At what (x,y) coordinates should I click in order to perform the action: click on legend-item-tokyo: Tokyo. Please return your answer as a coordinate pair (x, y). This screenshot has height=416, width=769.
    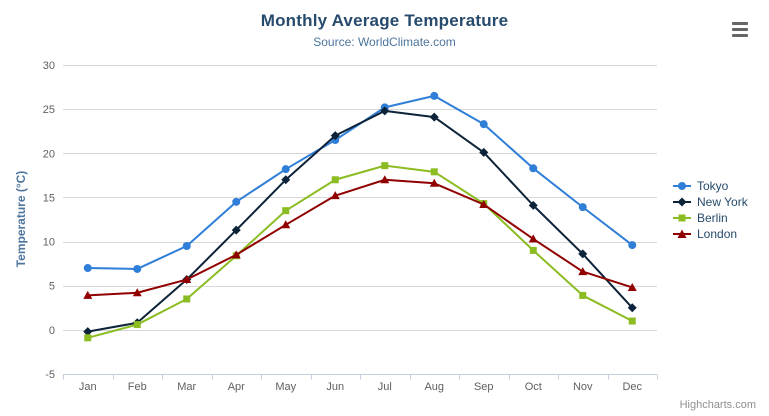
    Looking at the image, I should click on (710, 186).